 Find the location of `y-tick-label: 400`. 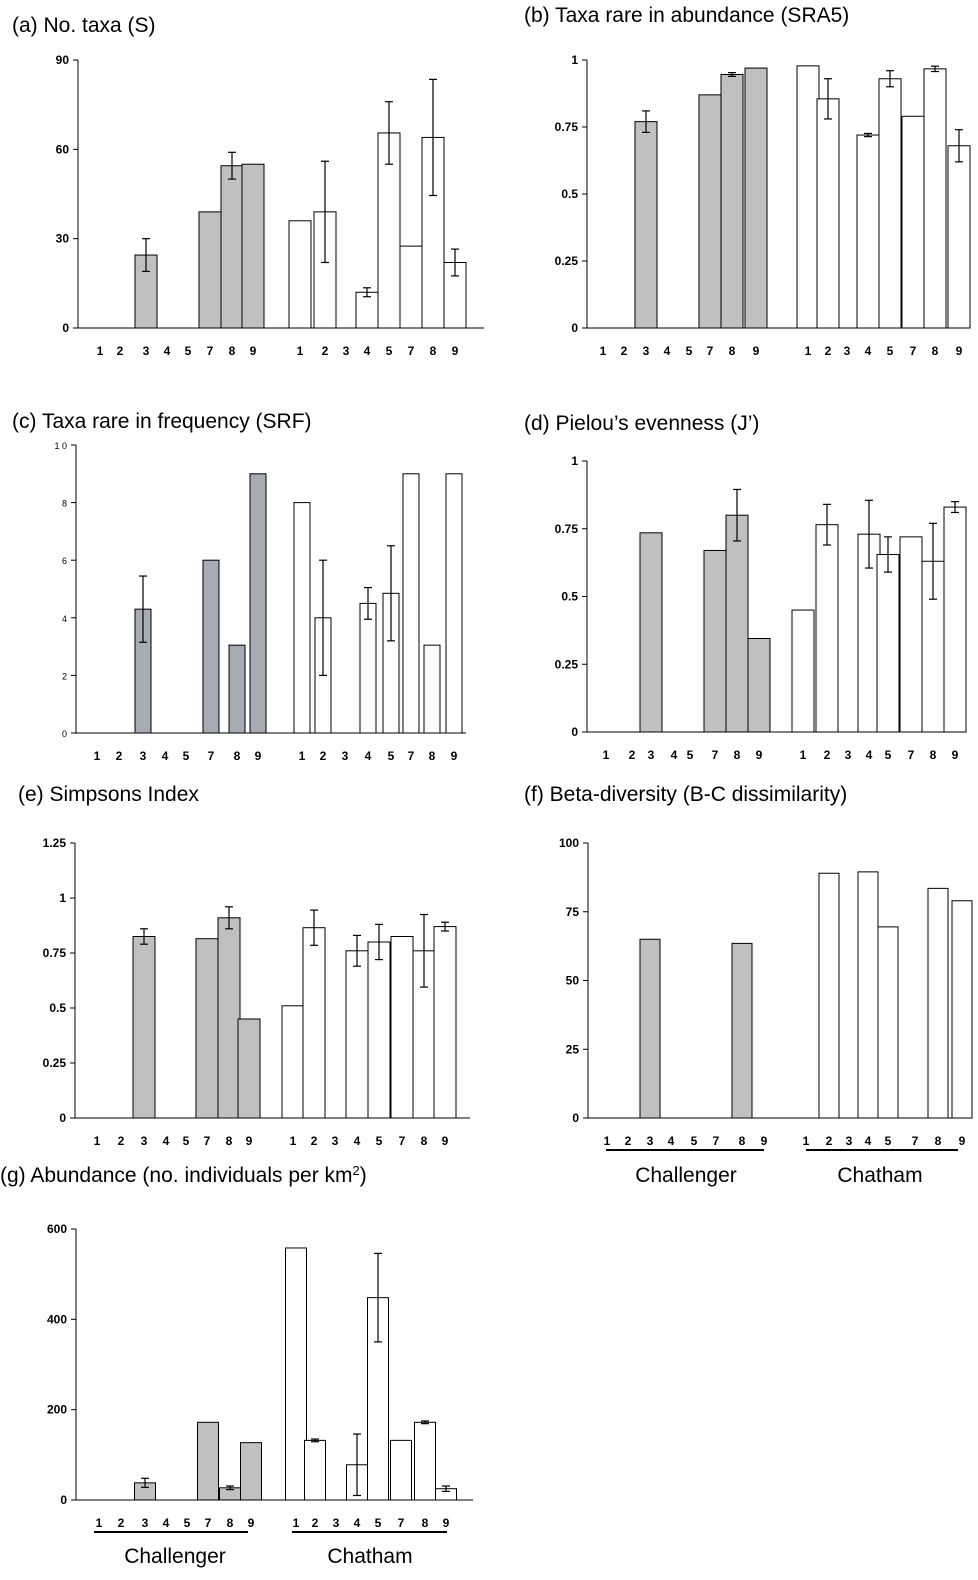

y-tick-label: 400 is located at coordinates (57, 1319).